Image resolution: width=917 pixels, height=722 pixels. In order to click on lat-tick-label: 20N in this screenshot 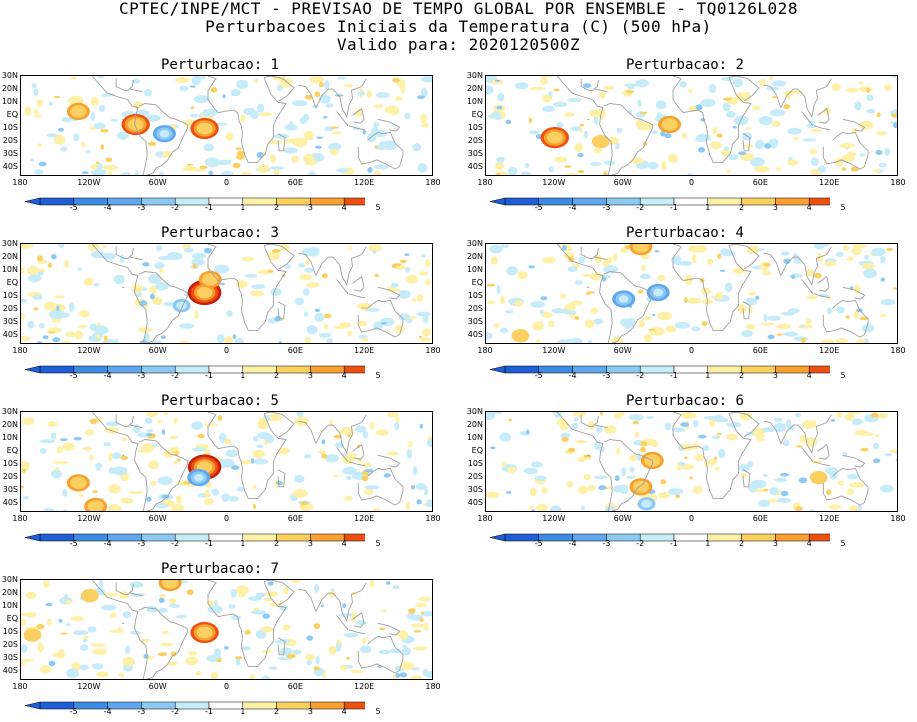, I will do `click(474, 88)`.